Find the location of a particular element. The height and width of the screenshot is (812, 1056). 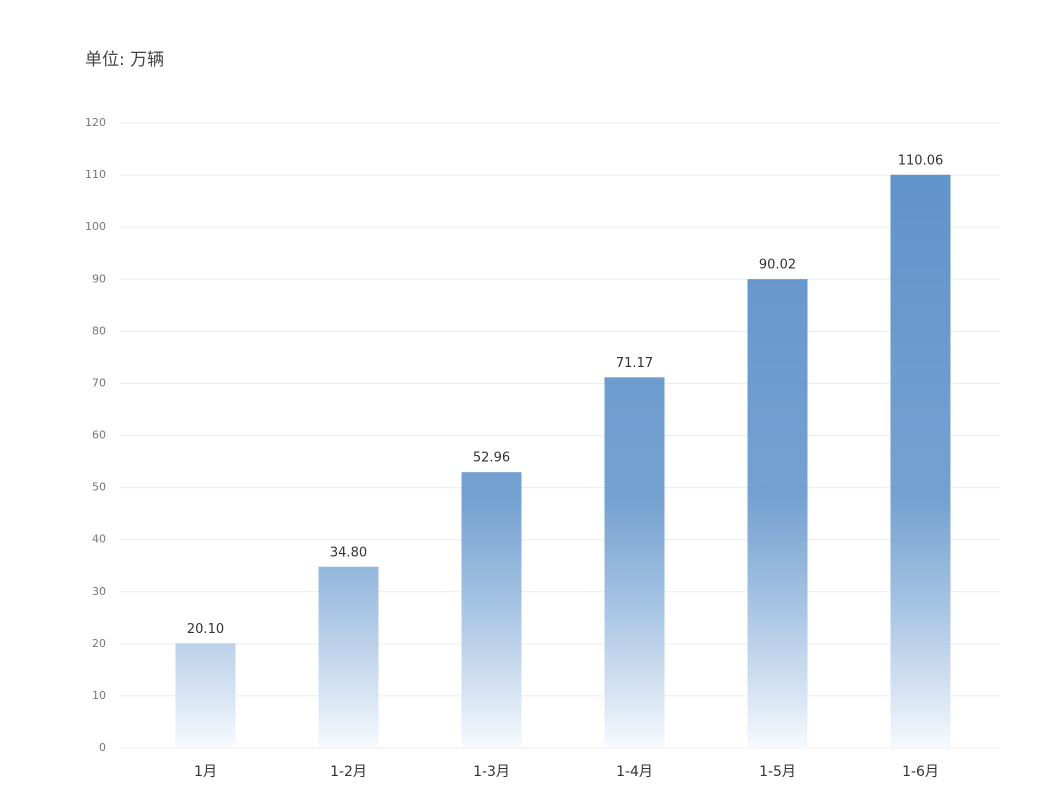

y-tick-label: 40 is located at coordinates (99, 539).